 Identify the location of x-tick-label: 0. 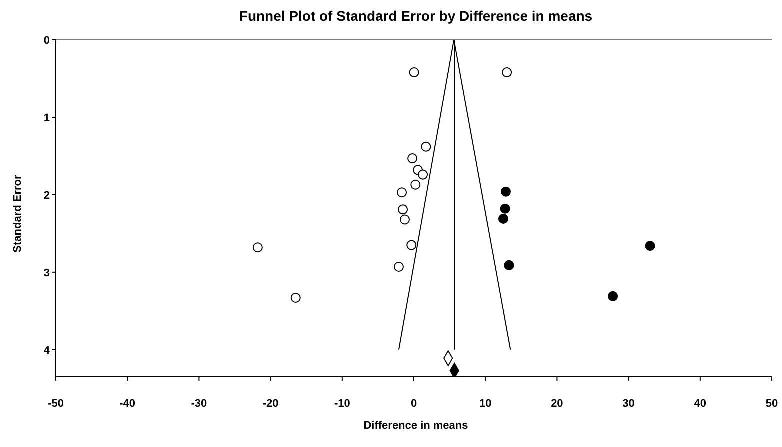
(414, 404).